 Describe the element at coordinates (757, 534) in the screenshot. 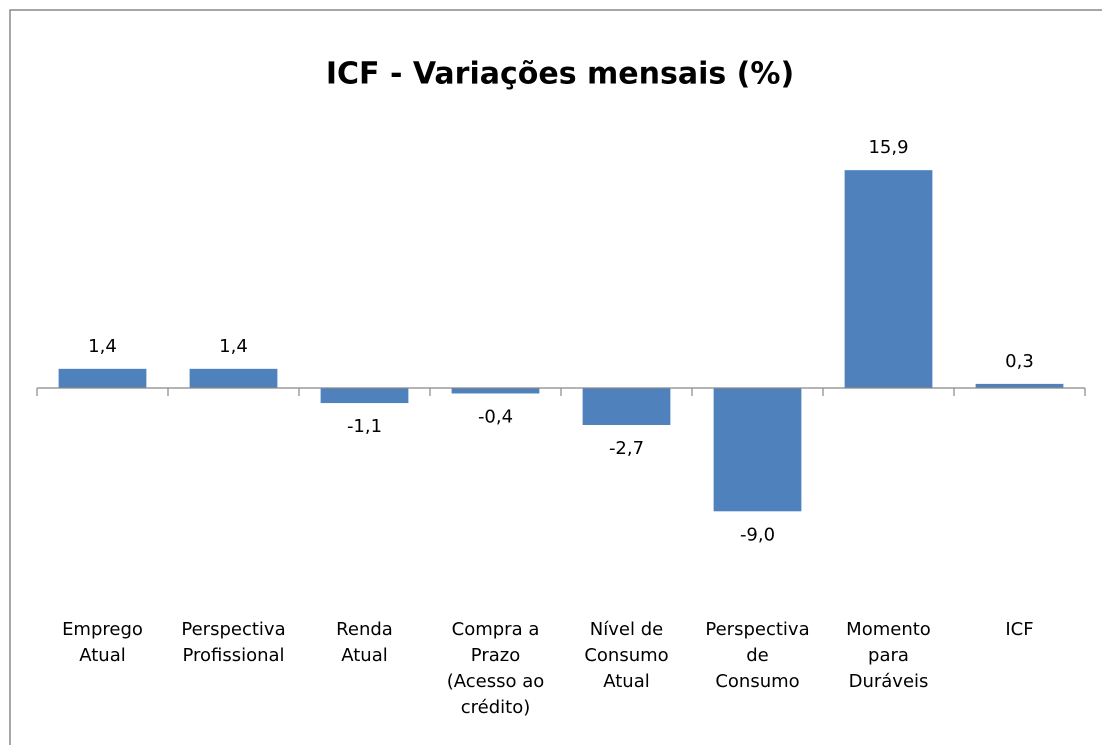

I see `data-label: -9,0` at that location.